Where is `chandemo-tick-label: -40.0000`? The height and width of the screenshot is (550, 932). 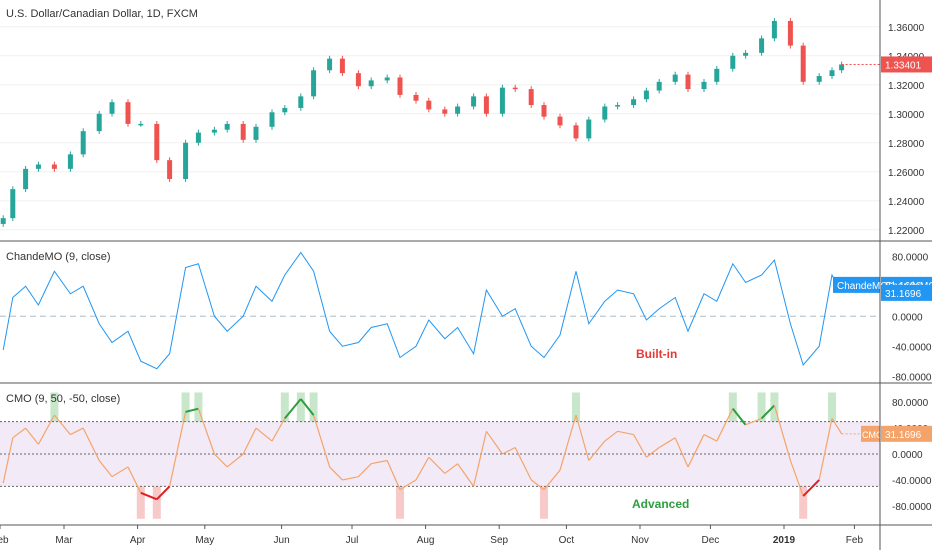
chandemo-tick-label: -40.0000 is located at coordinates (912, 347).